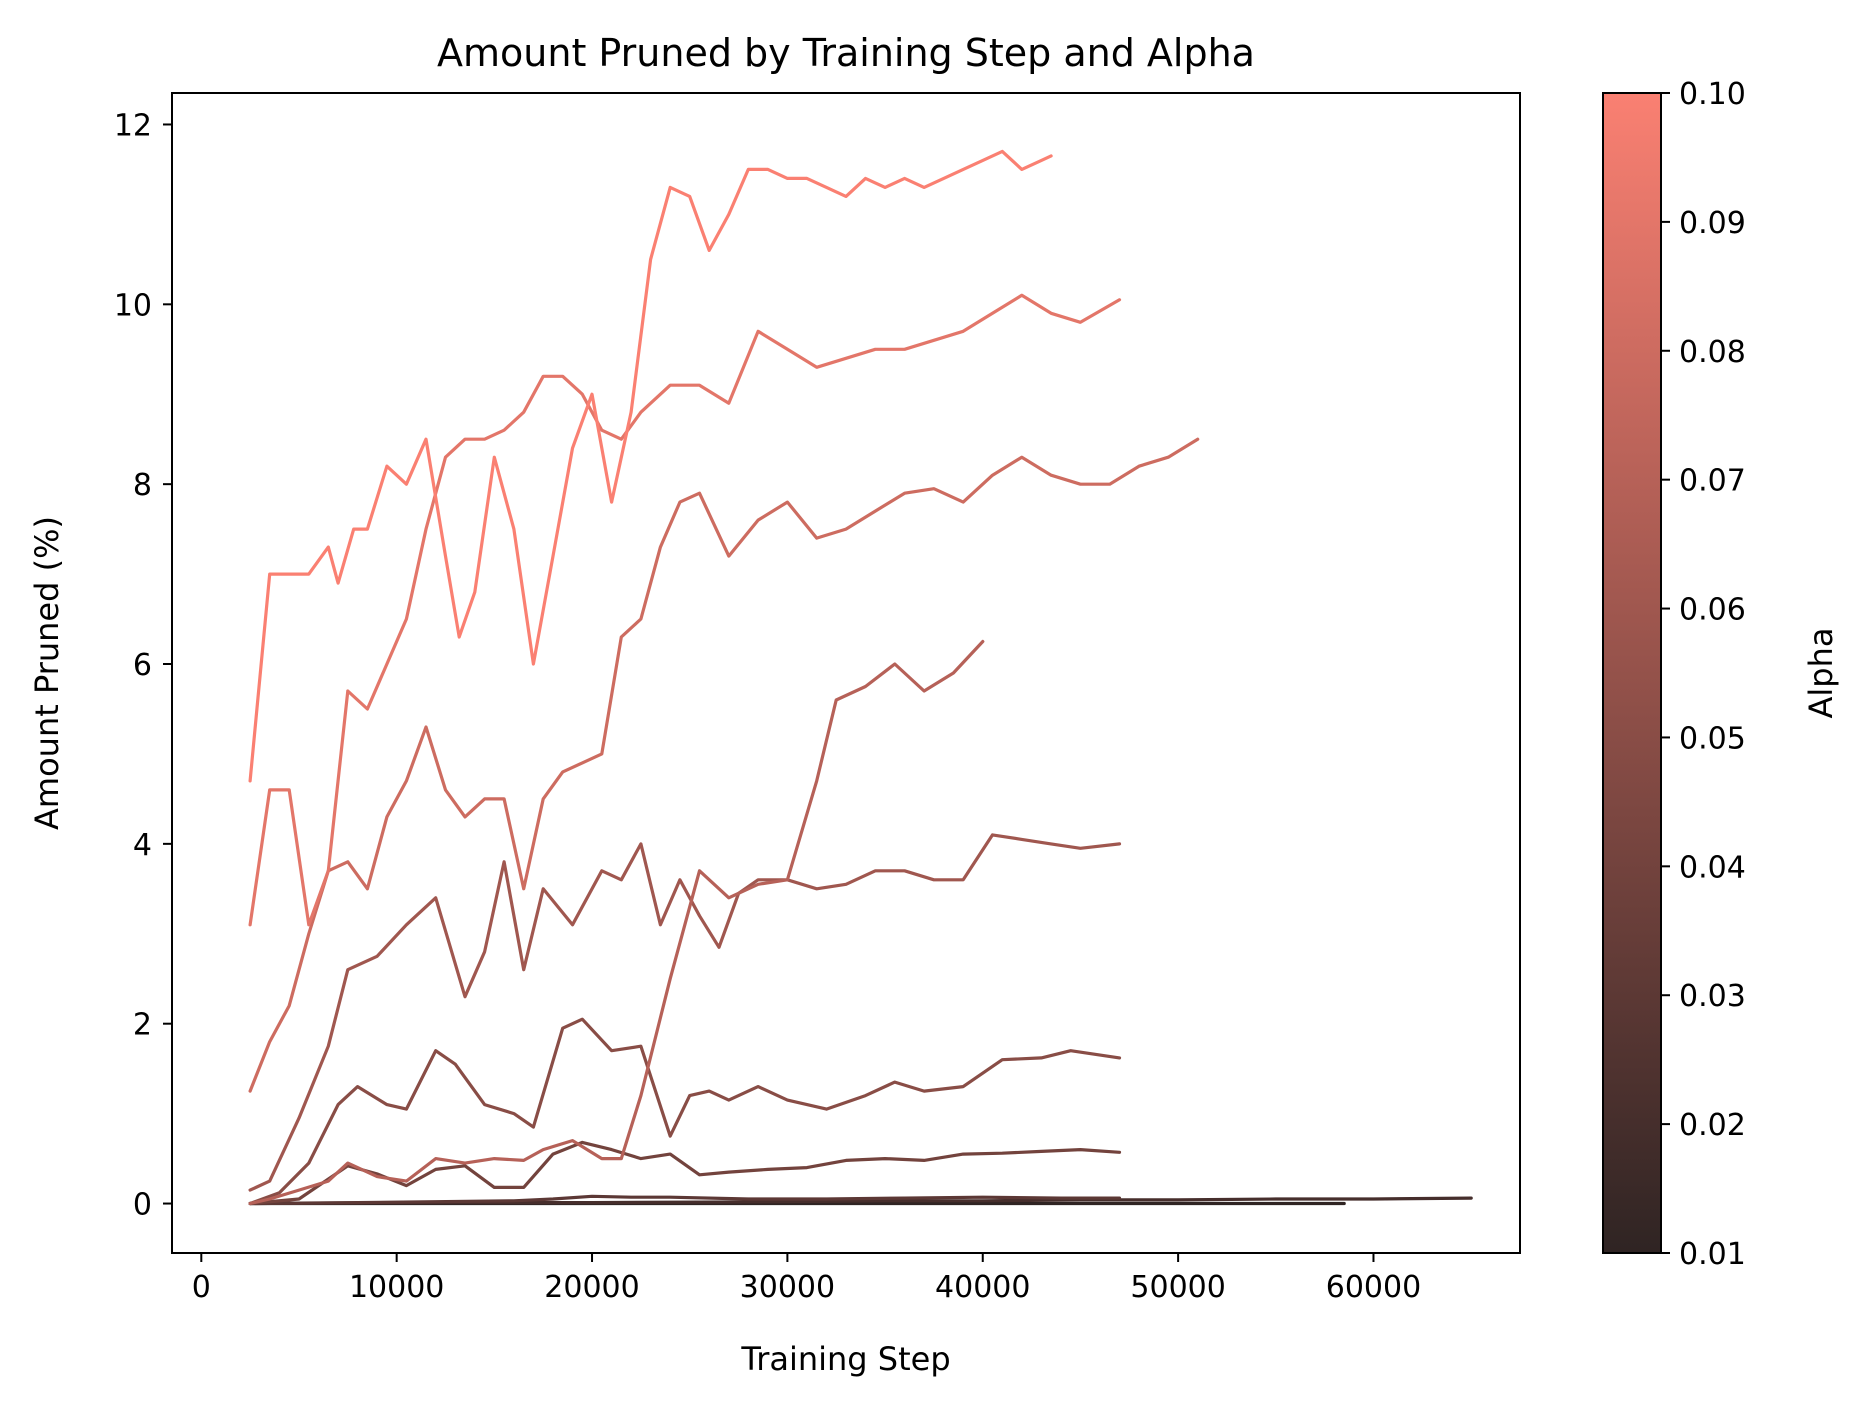 The height and width of the screenshot is (1406, 1864). Describe the element at coordinates (1177, 1287) in the screenshot. I see `x-tick-label: 50000` at that location.